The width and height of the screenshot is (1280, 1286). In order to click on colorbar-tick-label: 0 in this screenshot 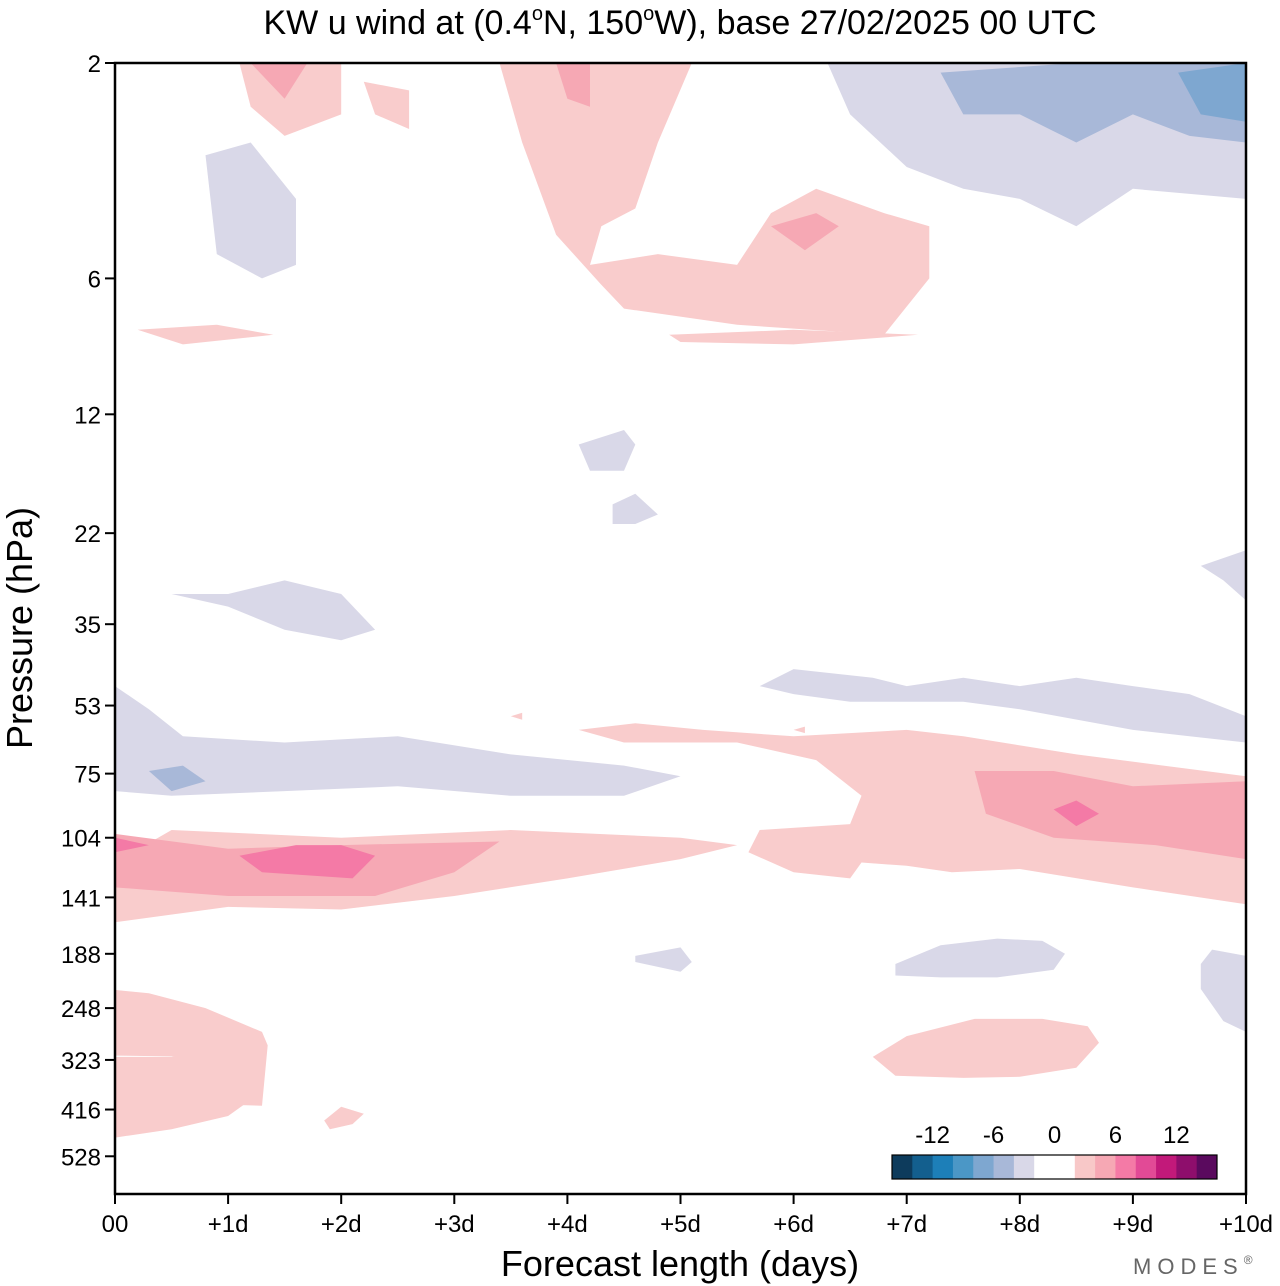, I will do `click(1054, 1135)`.